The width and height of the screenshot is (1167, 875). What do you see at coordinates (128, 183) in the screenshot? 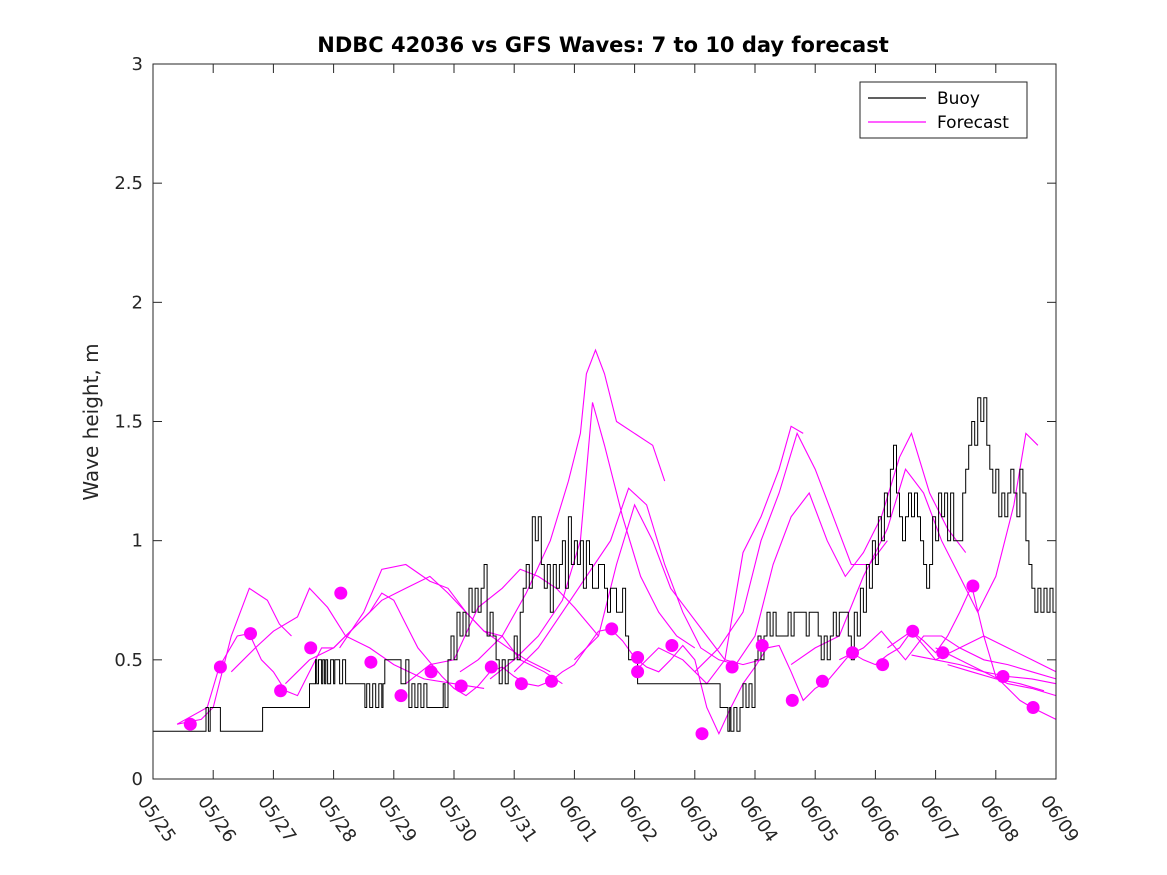
I see `y-tick-label: 2.5` at bounding box center [128, 183].